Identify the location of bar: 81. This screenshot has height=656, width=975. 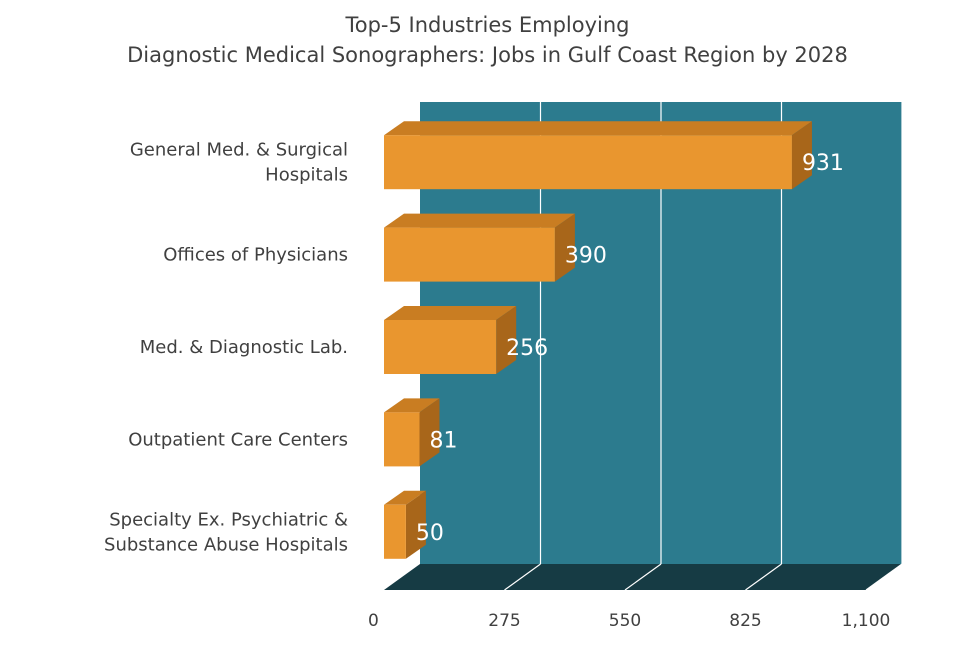
(420, 432).